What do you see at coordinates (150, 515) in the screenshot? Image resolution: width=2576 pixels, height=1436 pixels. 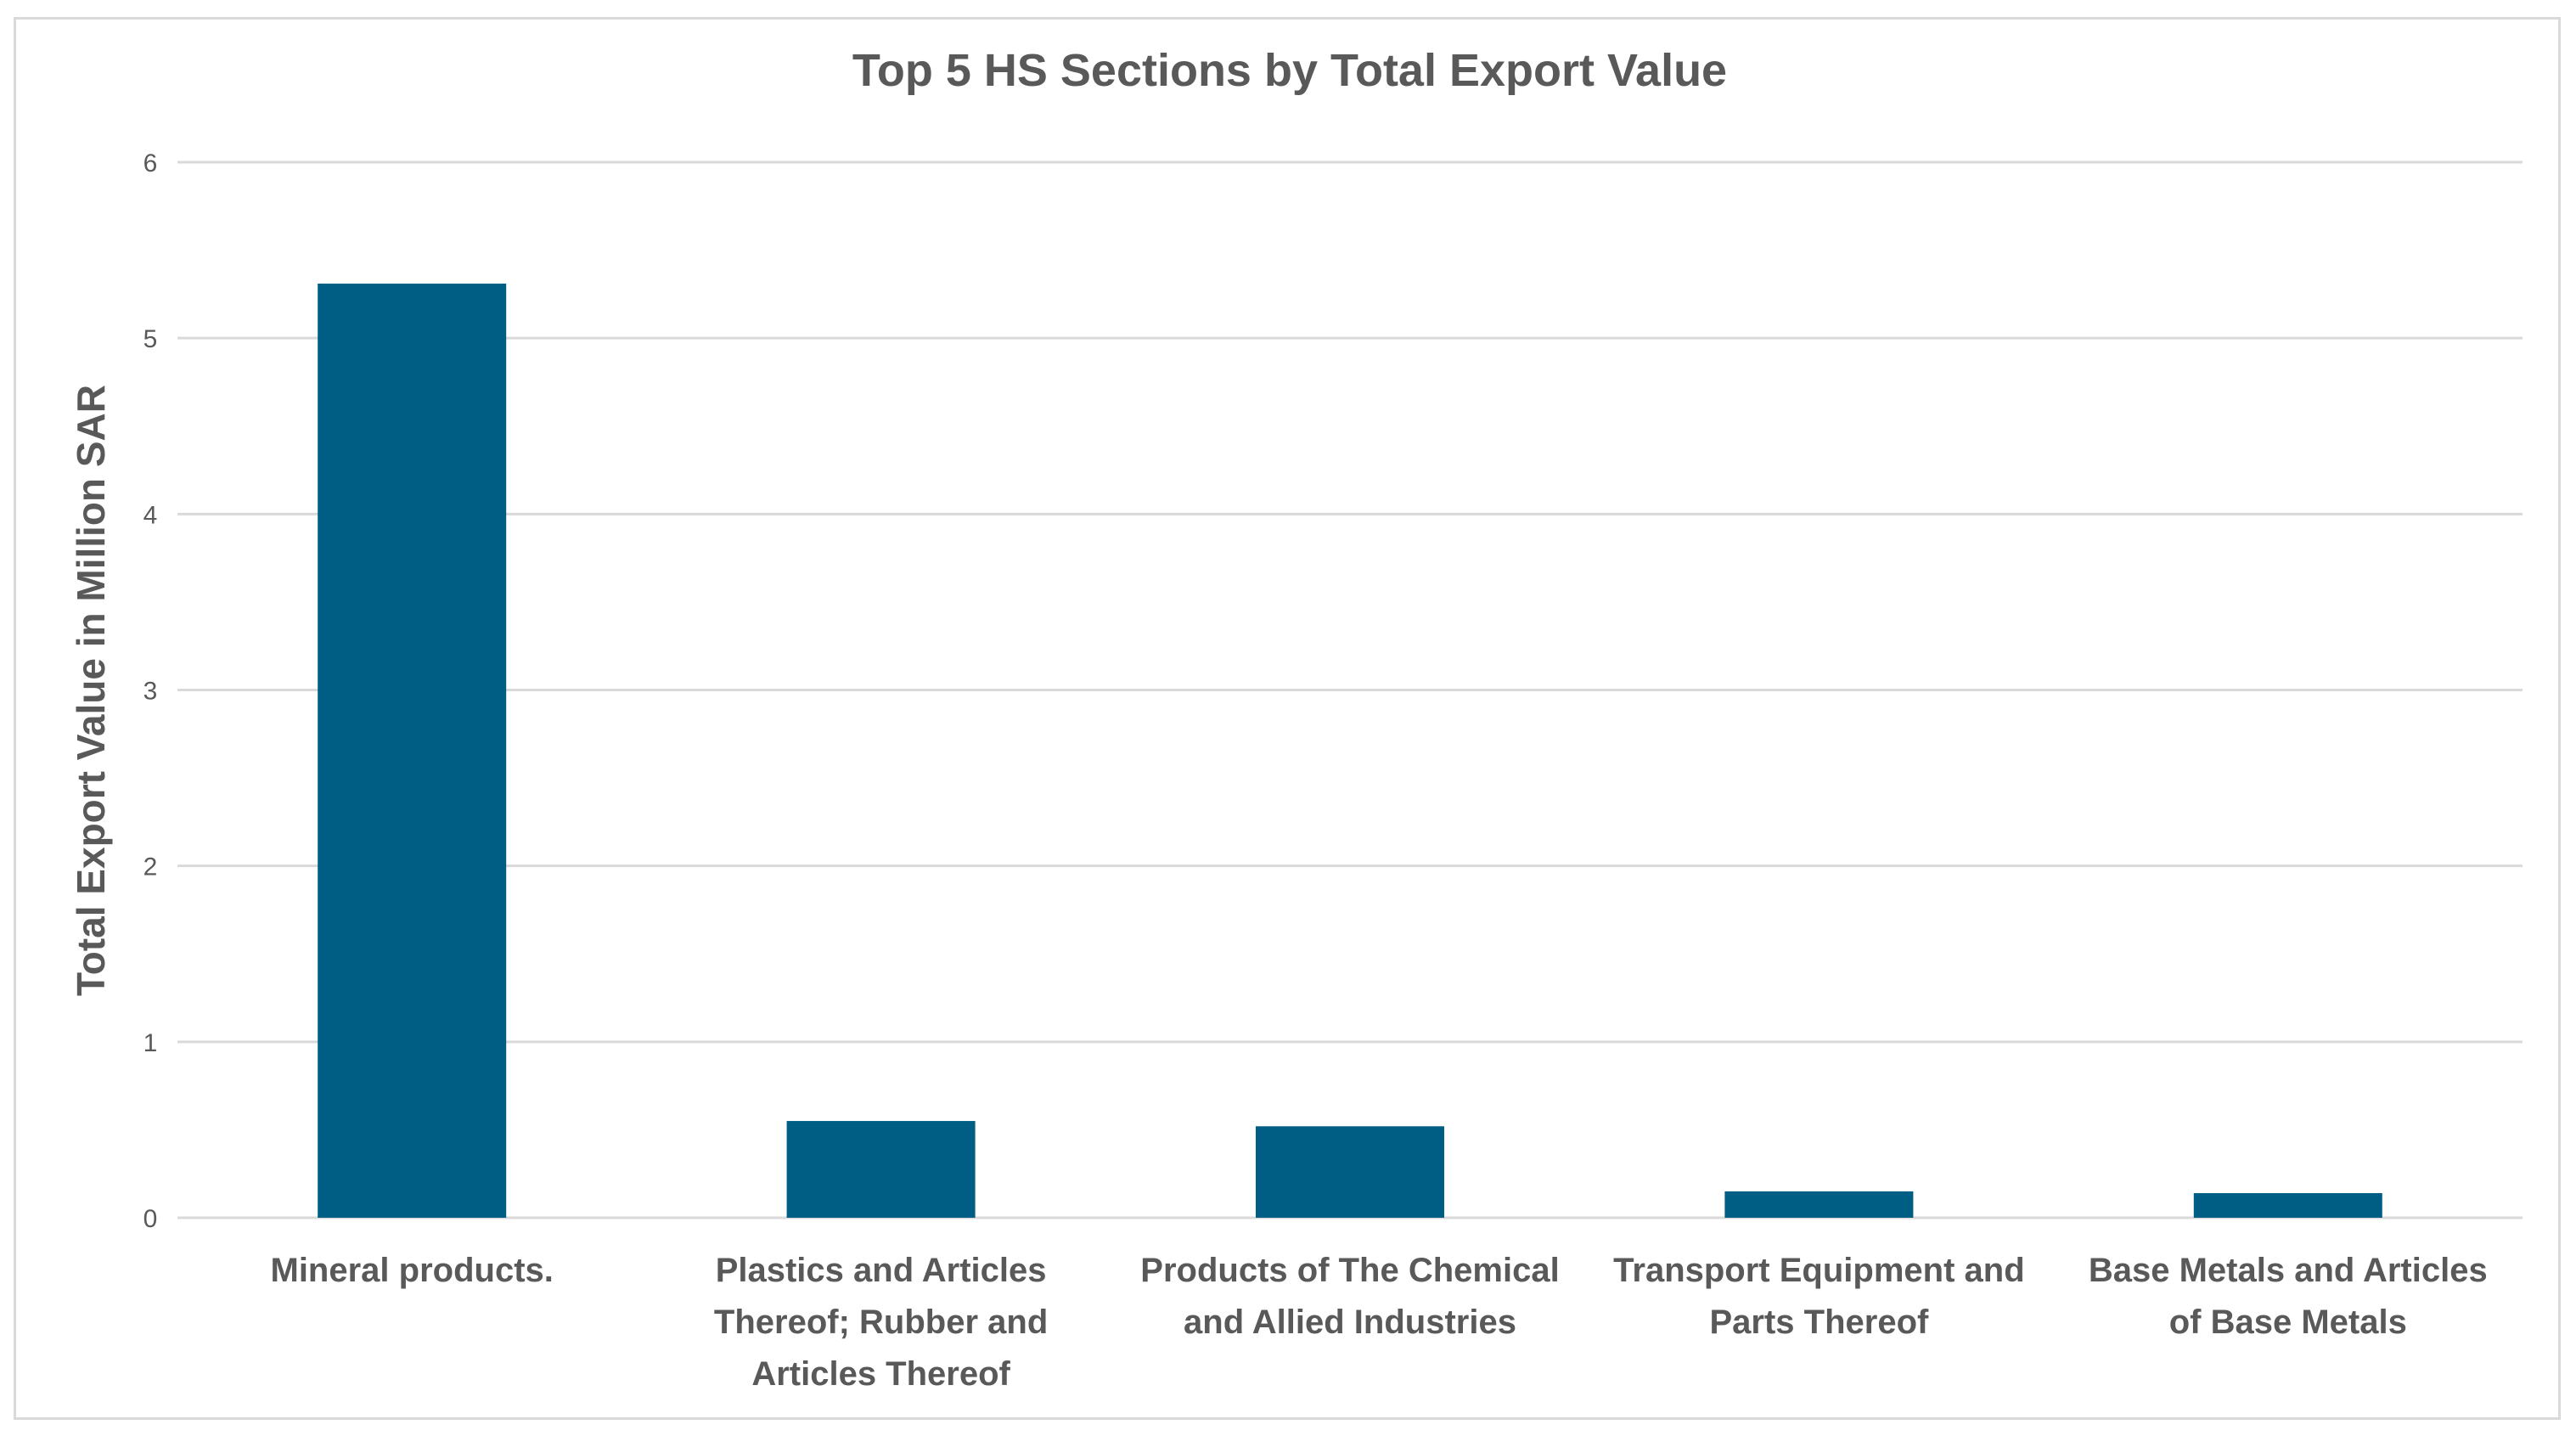 I see `y-tick-label: 4` at bounding box center [150, 515].